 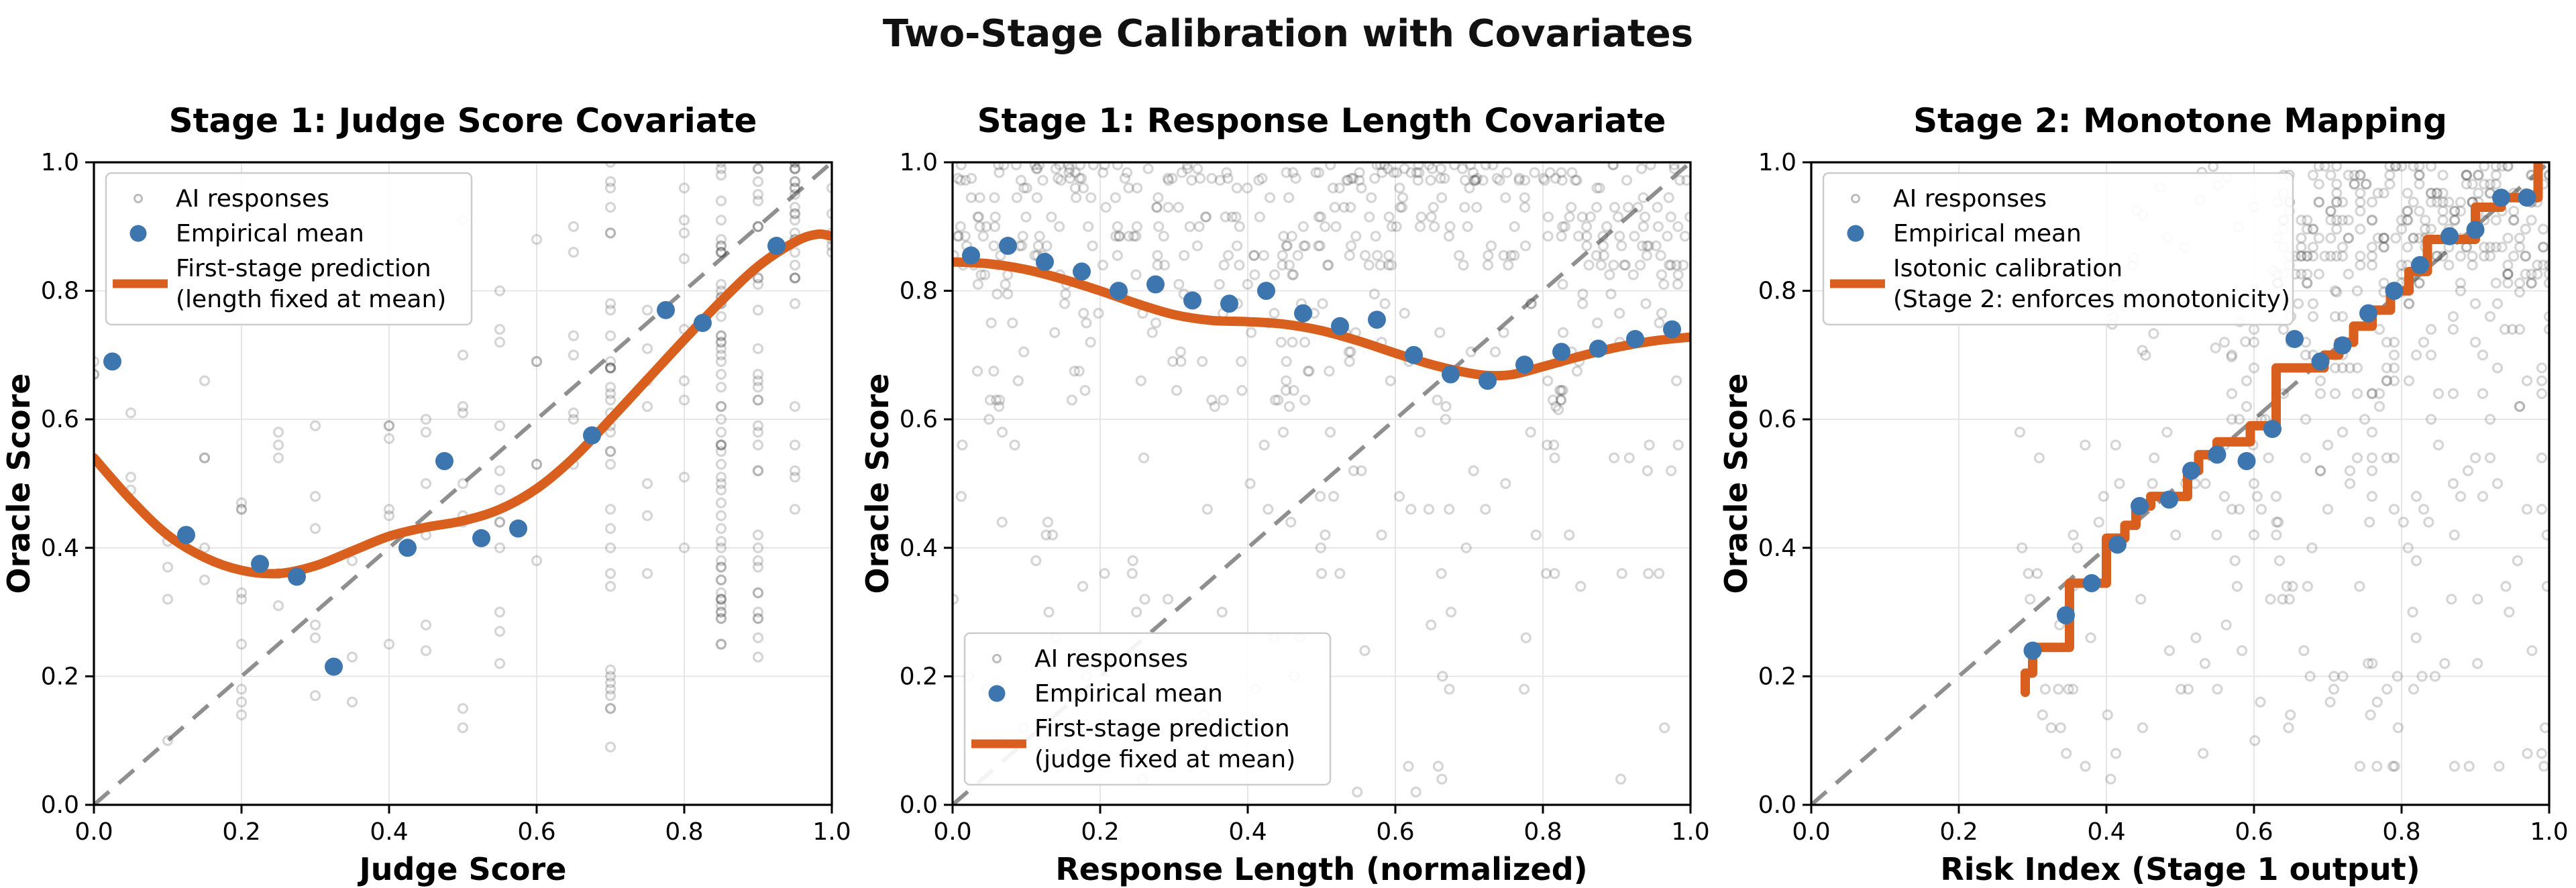 What do you see at coordinates (1987, 233) in the screenshot?
I see `legend-label: Empirical mean` at bounding box center [1987, 233].